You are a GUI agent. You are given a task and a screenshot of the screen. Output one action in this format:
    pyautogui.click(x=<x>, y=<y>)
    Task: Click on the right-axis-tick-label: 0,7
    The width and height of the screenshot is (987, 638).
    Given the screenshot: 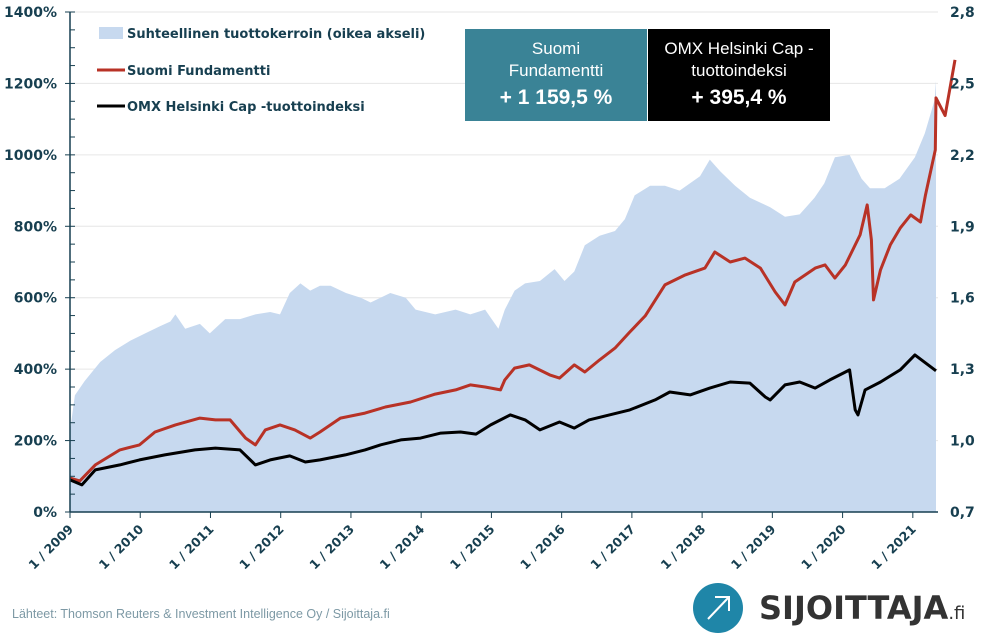 What is the action you would take?
    pyautogui.click(x=962, y=513)
    